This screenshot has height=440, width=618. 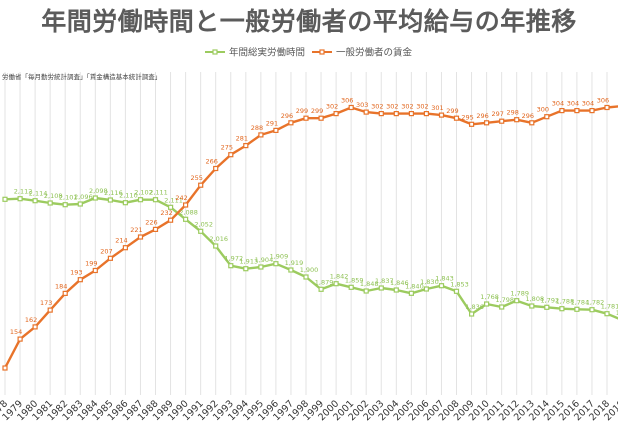 I want to click on data-label-hours-2013: 1,808, so click(x=534, y=299).